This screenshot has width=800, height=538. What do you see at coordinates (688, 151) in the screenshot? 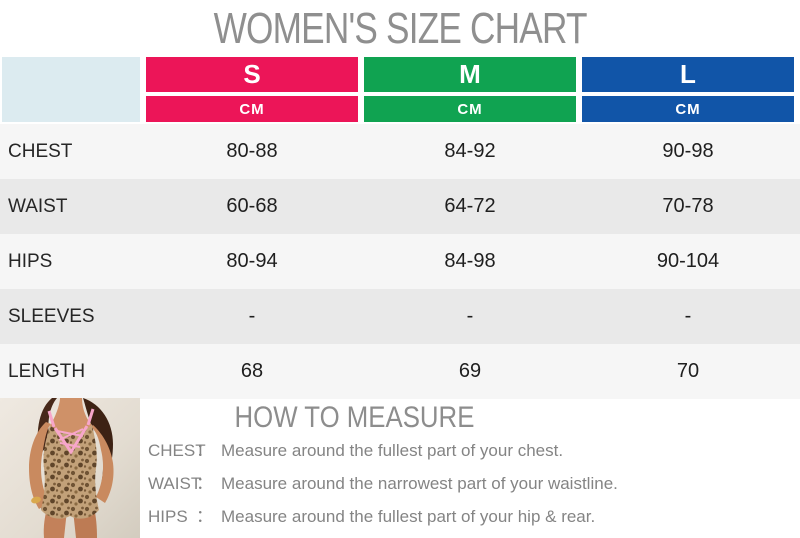
I see `cell-chest-l: 90-98` at bounding box center [688, 151].